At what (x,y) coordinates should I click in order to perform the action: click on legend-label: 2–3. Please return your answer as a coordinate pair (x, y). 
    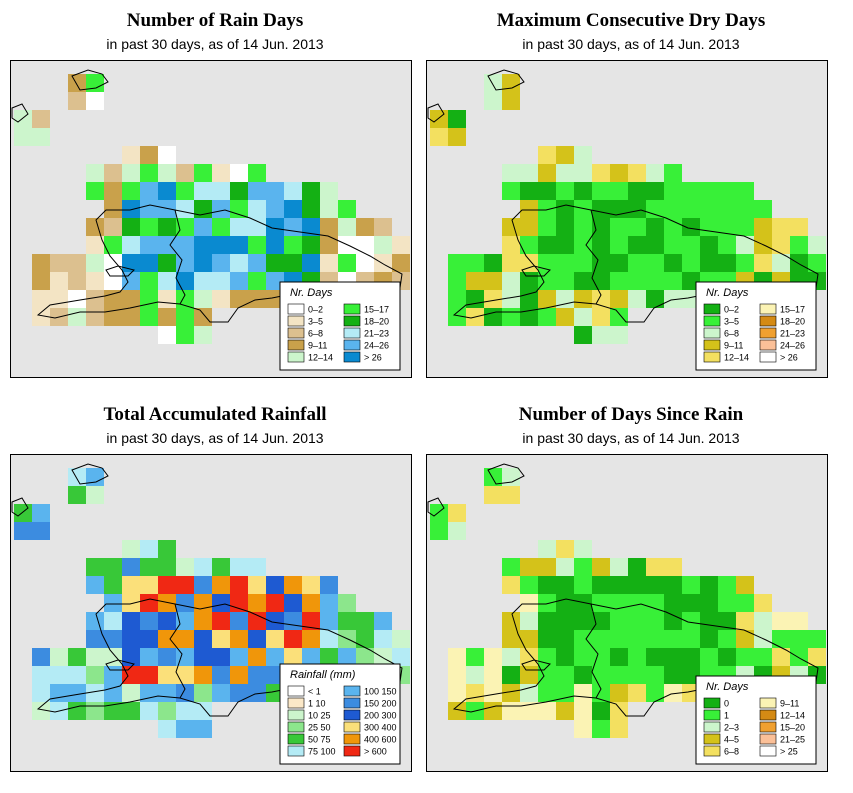
    Looking at the image, I should click on (731, 728).